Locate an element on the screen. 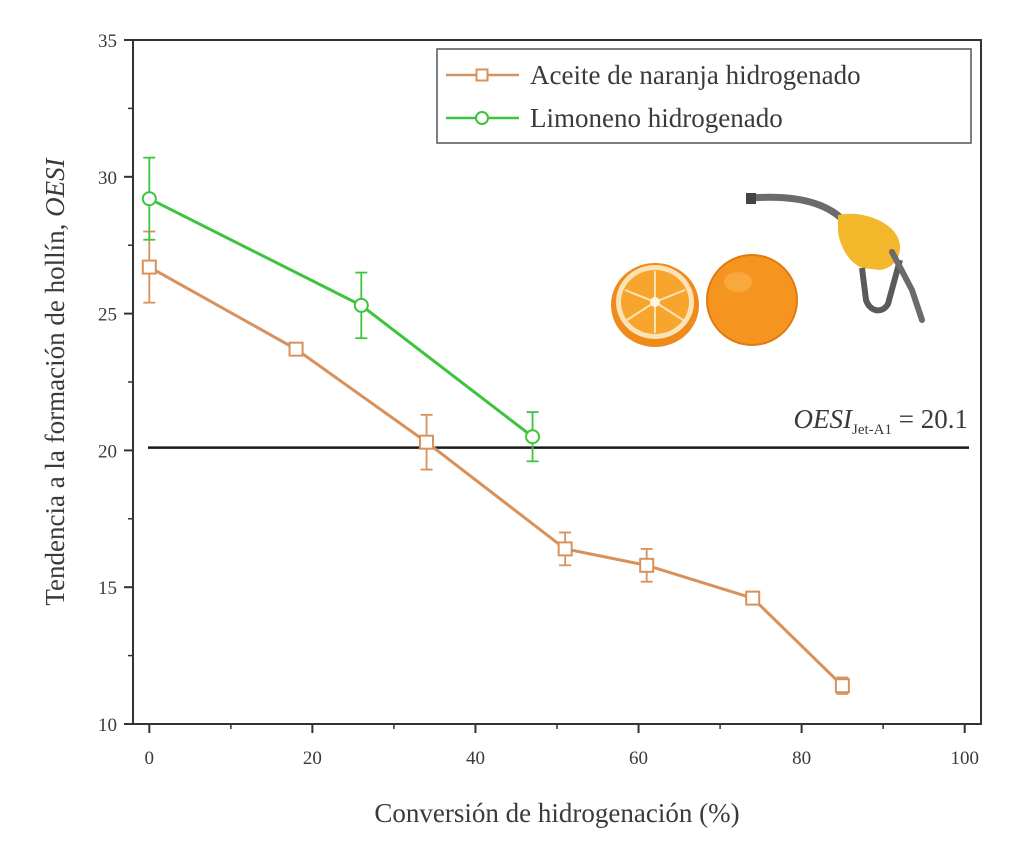  x-tick-label: 60 is located at coordinates (638, 758).